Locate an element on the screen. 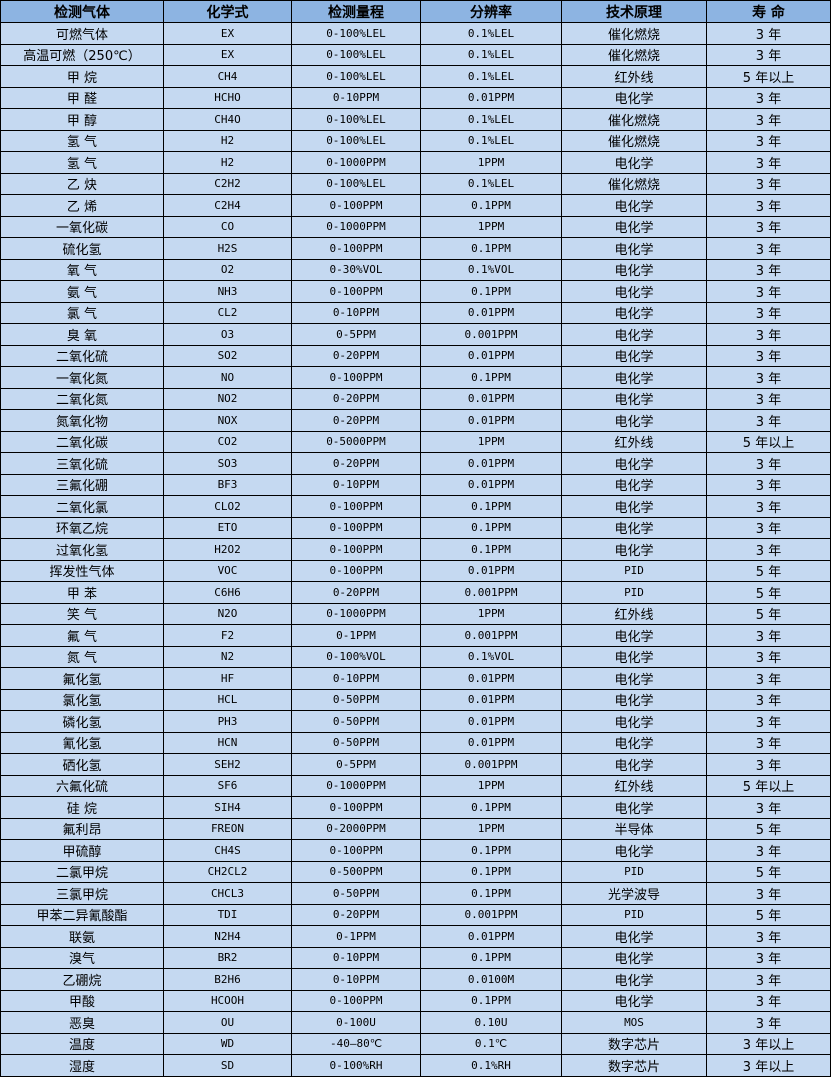  table-row: 硅 烷 SIH4 0-100PPM 0.1PPM 电化学 3 年 is located at coordinates (415, 807).